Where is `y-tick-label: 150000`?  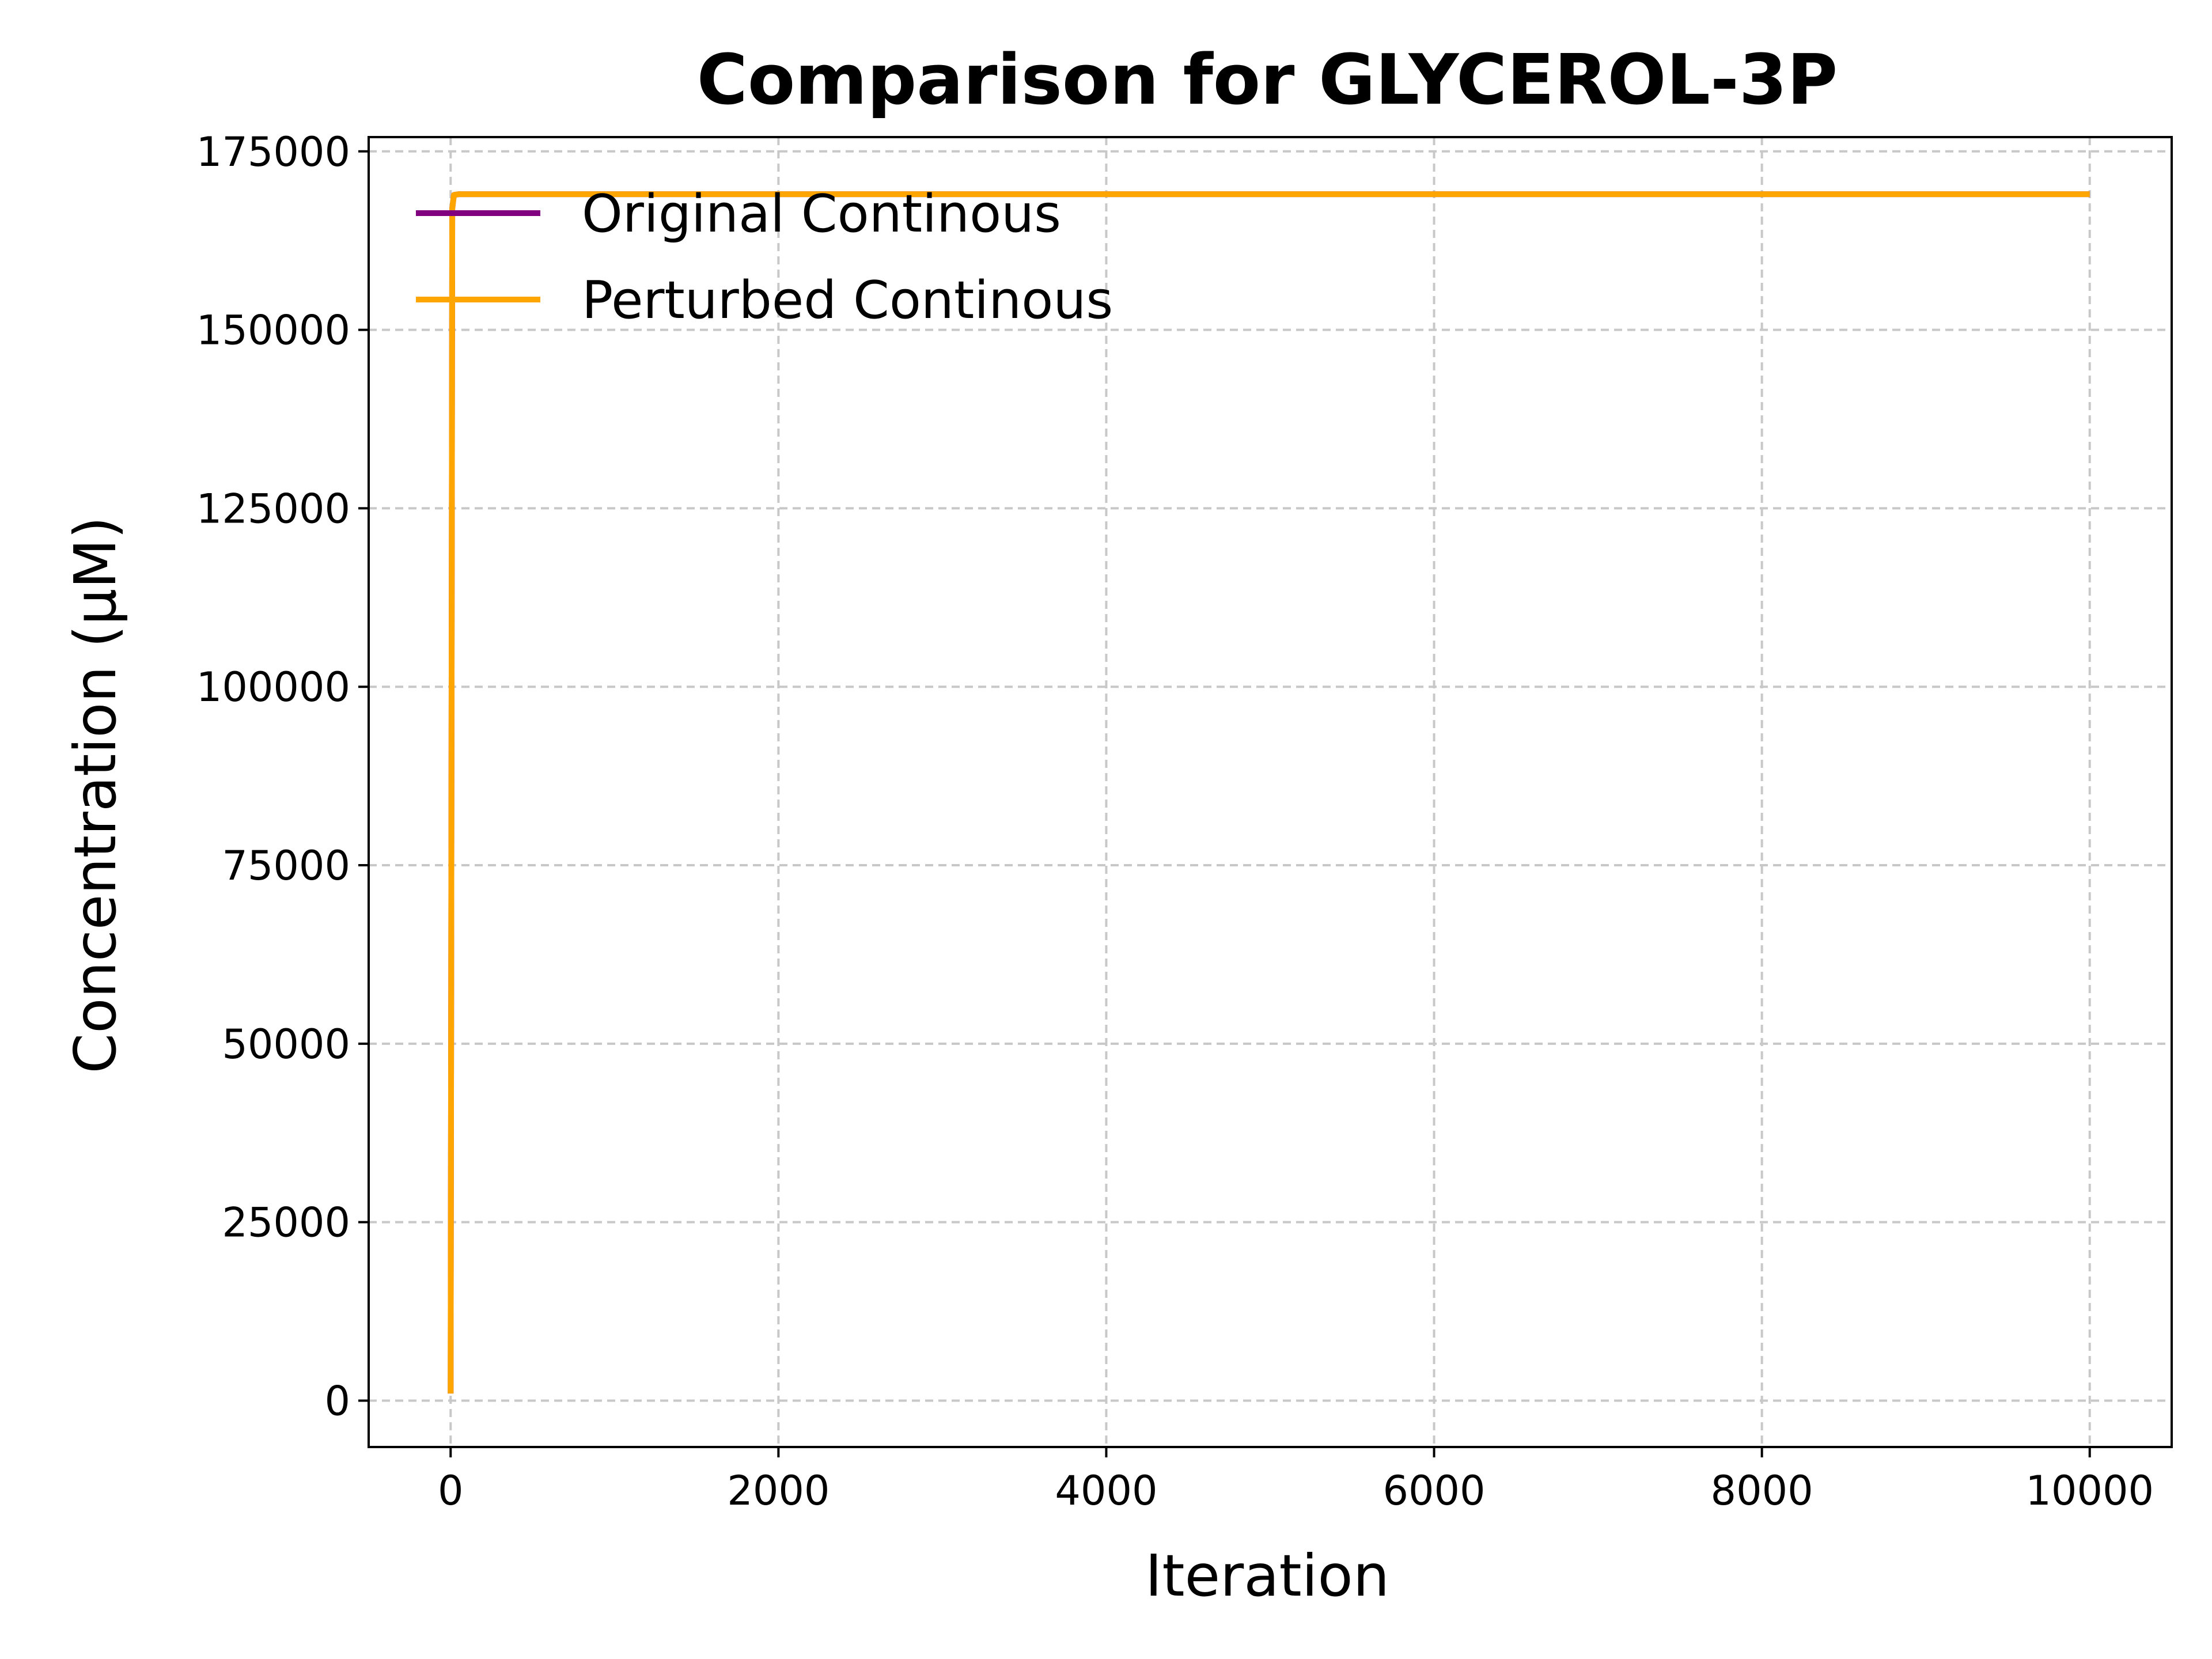 y-tick-label: 150000 is located at coordinates (273, 330).